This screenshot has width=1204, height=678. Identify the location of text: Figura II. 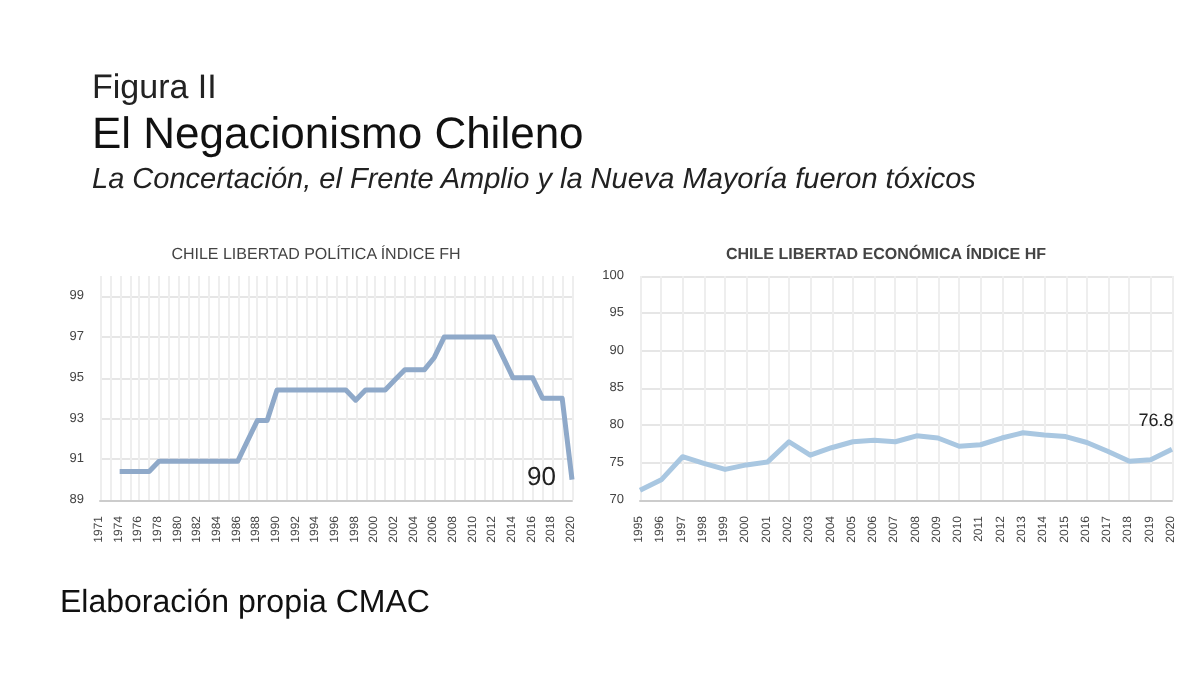
(154, 88).